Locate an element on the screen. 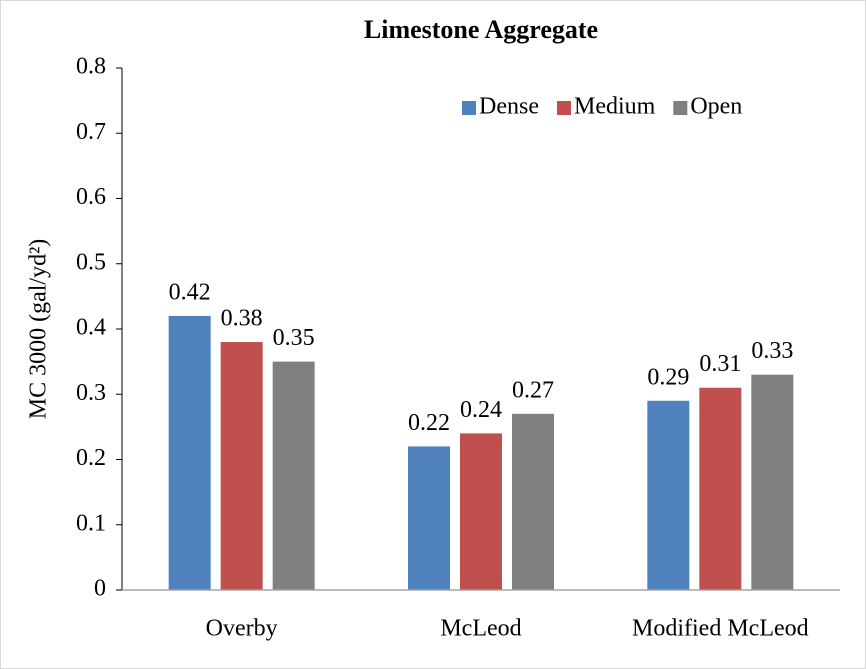  data-label: 0.22 is located at coordinates (429, 423).